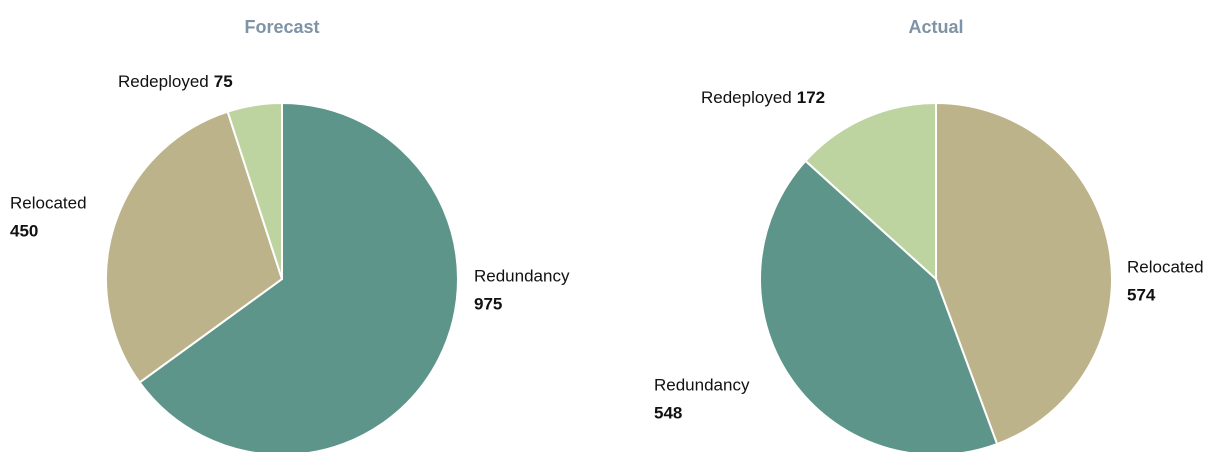 Image resolution: width=1222 pixels, height=452 pixels. What do you see at coordinates (24, 230) in the screenshot?
I see `slice-value: 450` at bounding box center [24, 230].